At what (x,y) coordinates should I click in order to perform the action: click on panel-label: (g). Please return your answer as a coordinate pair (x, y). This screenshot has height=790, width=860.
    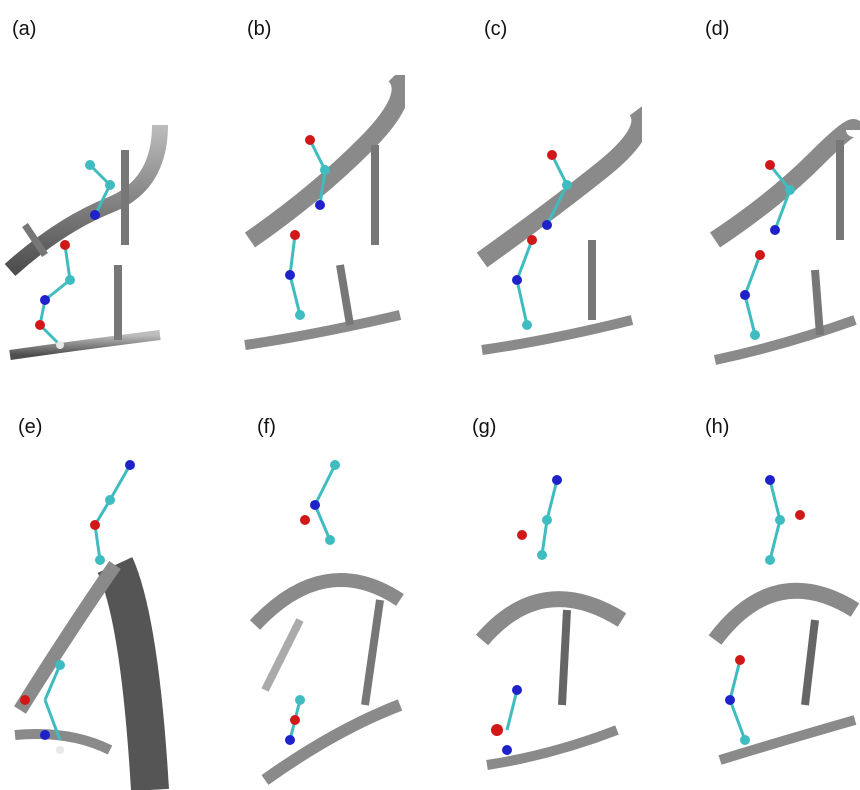
    Looking at the image, I should click on (484, 427).